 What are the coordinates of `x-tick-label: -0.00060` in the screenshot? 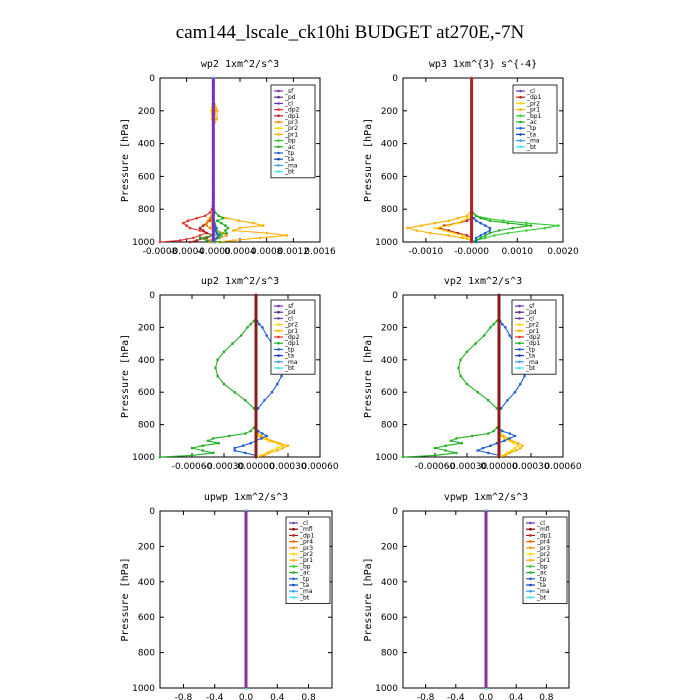 It's located at (435, 467).